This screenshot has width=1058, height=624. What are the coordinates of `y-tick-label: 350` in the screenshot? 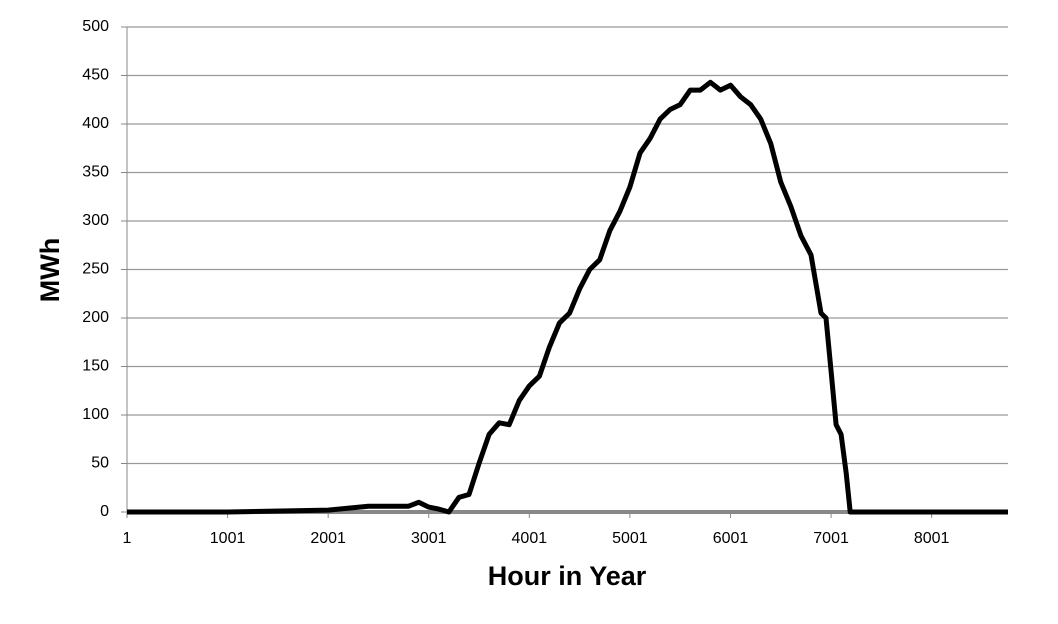 It's located at (95, 172).